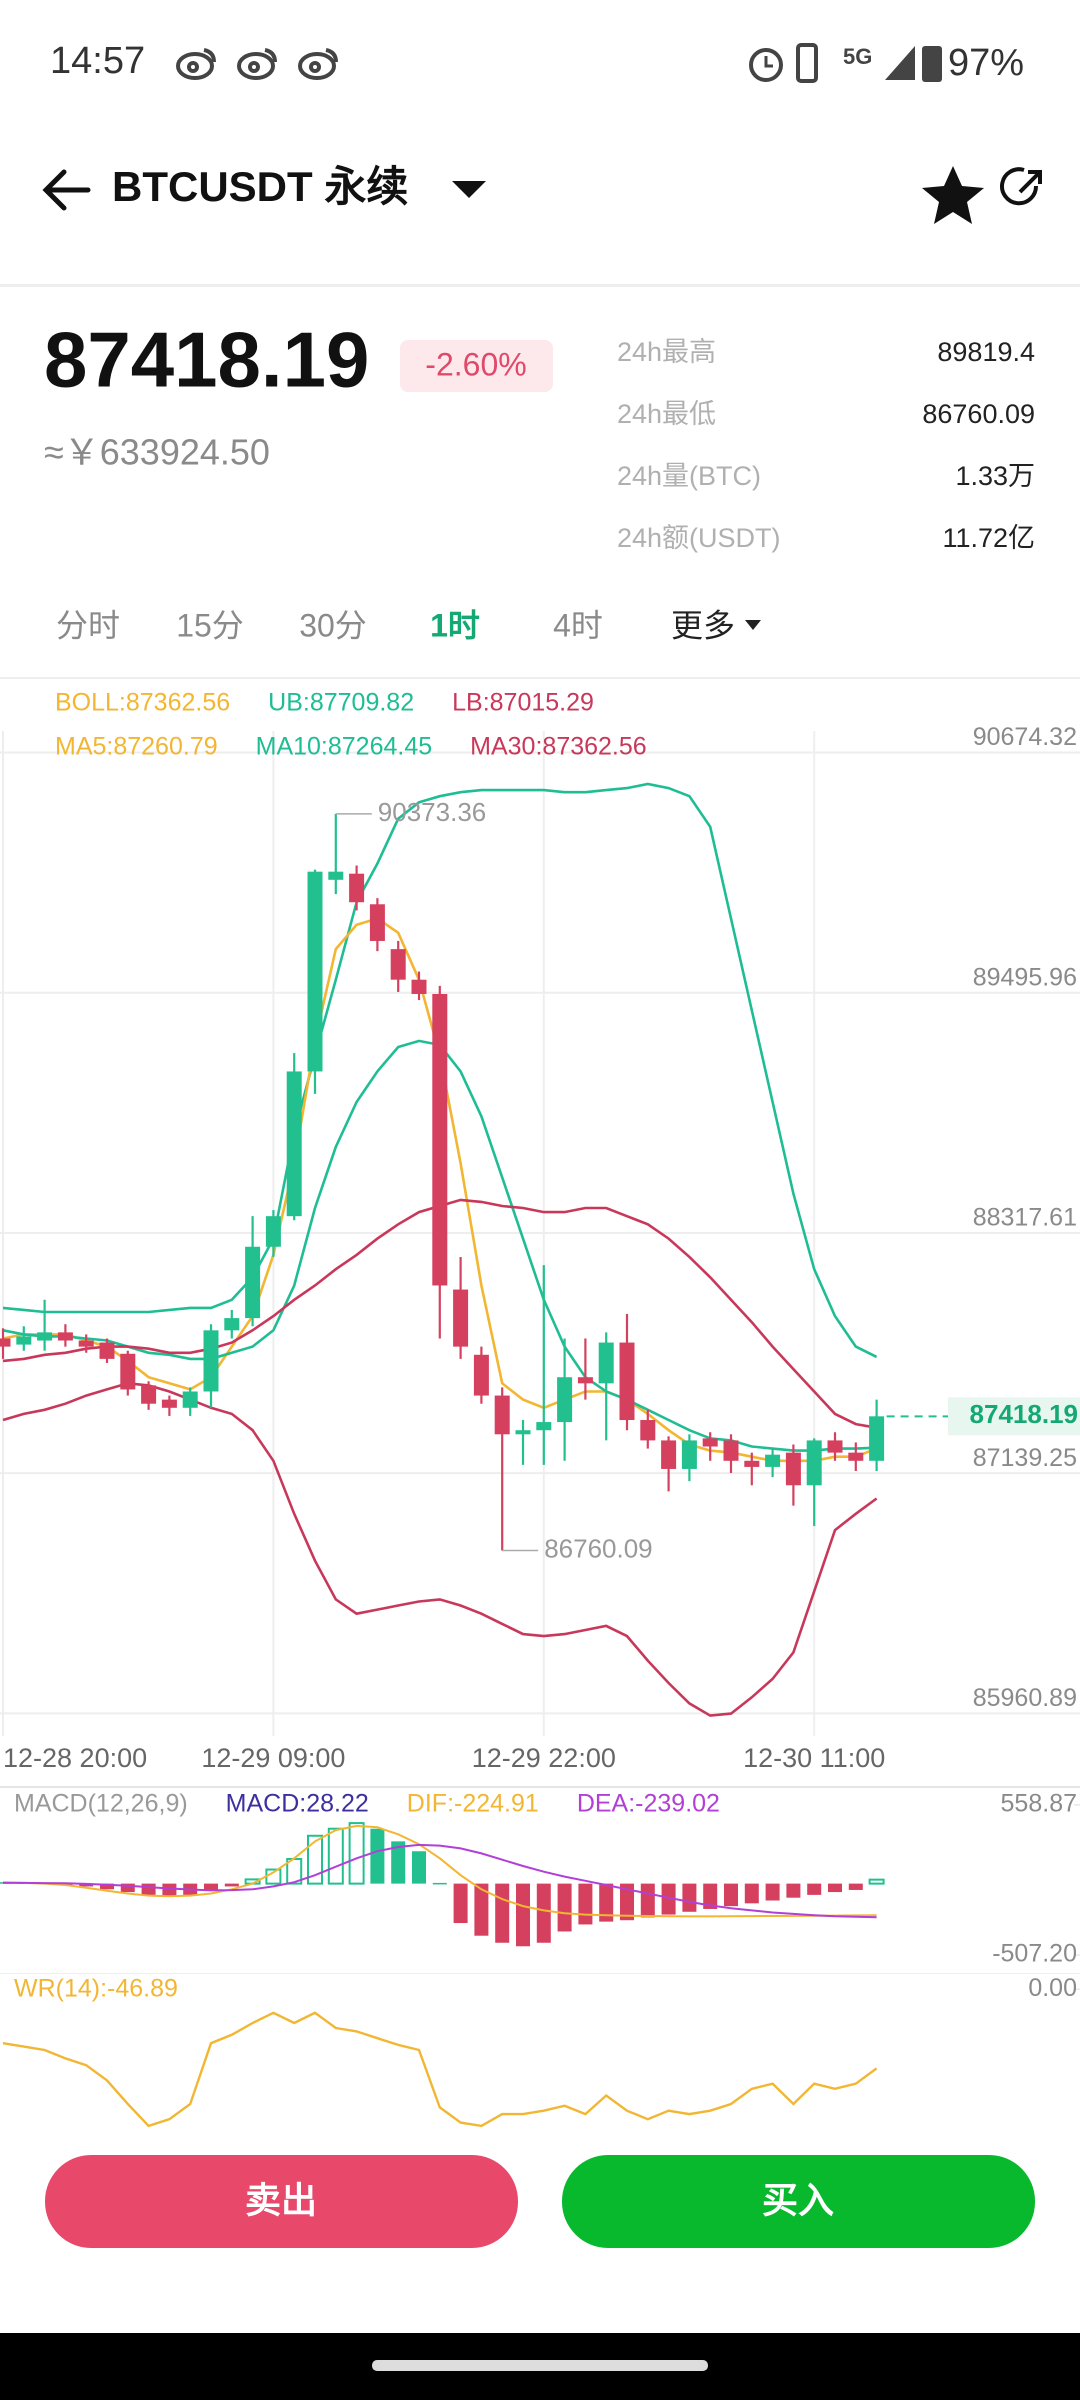 This screenshot has height=2400, width=1080. What do you see at coordinates (96, 1989) in the screenshot?
I see `legend-entry: WR(14):-46.89` at bounding box center [96, 1989].